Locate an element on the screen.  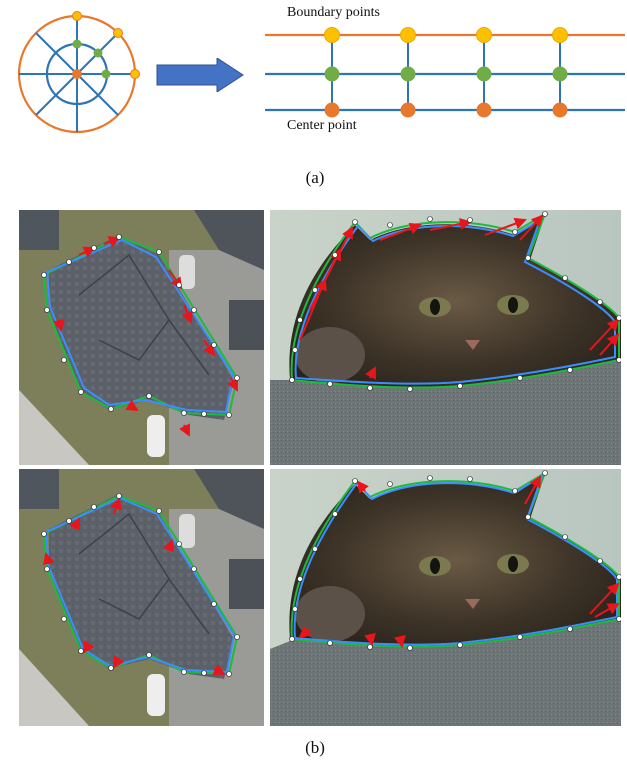
center-point-label: Center point is located at coordinates (322, 125).